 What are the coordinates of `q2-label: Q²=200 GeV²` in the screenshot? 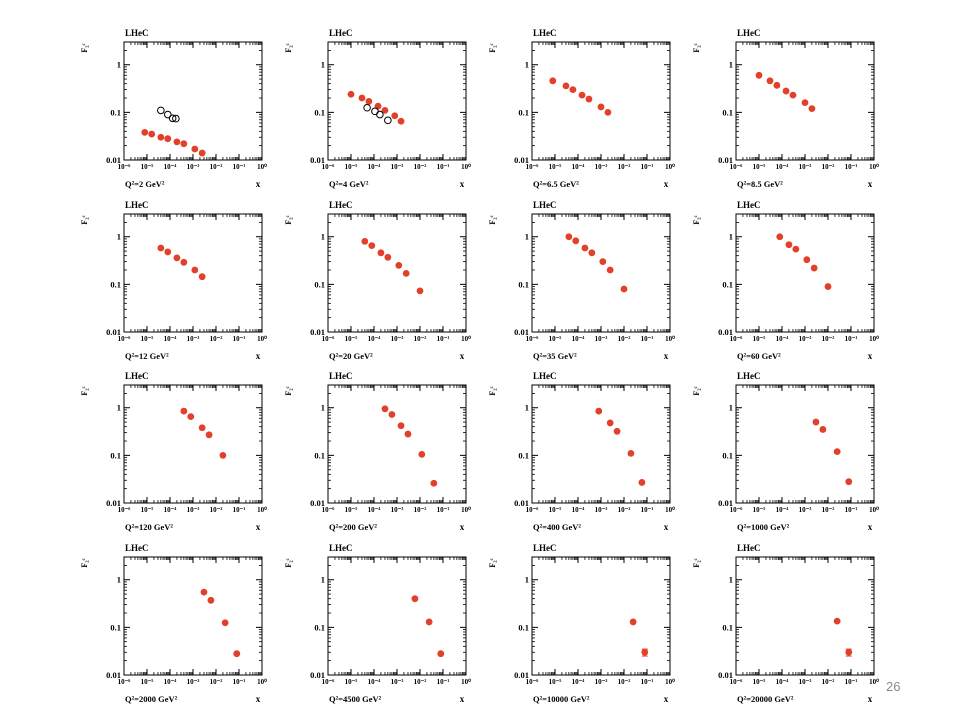 It's located at (353, 527).